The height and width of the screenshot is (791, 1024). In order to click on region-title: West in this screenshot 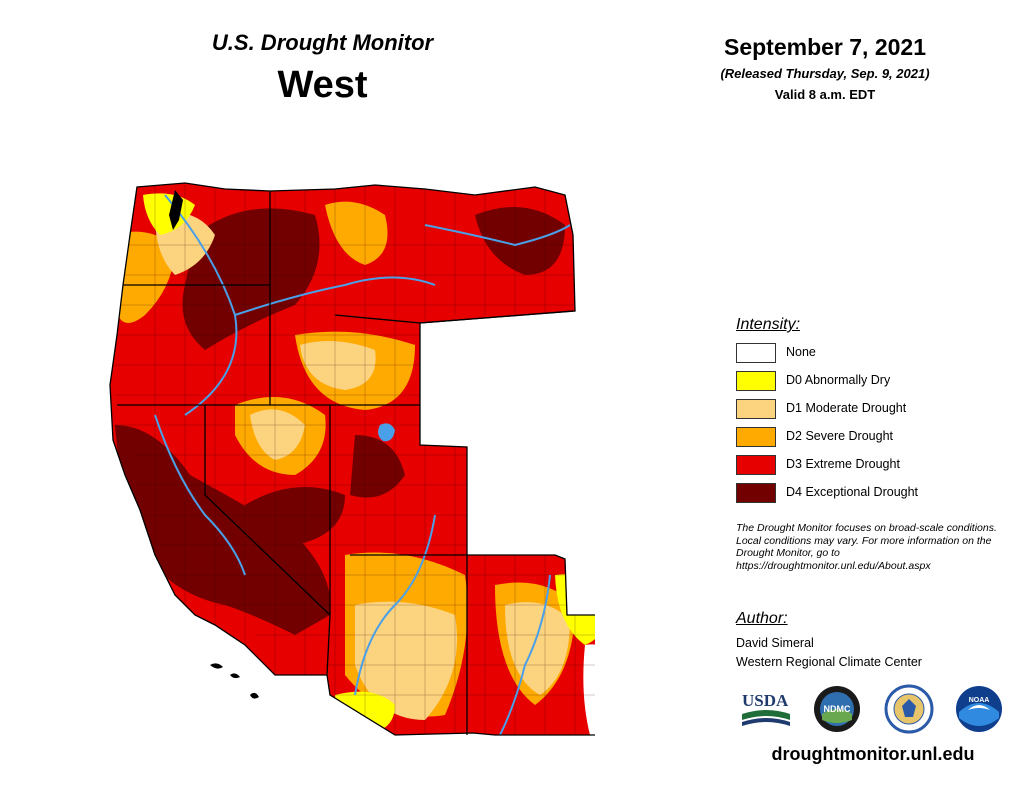, I will do `click(322, 85)`.